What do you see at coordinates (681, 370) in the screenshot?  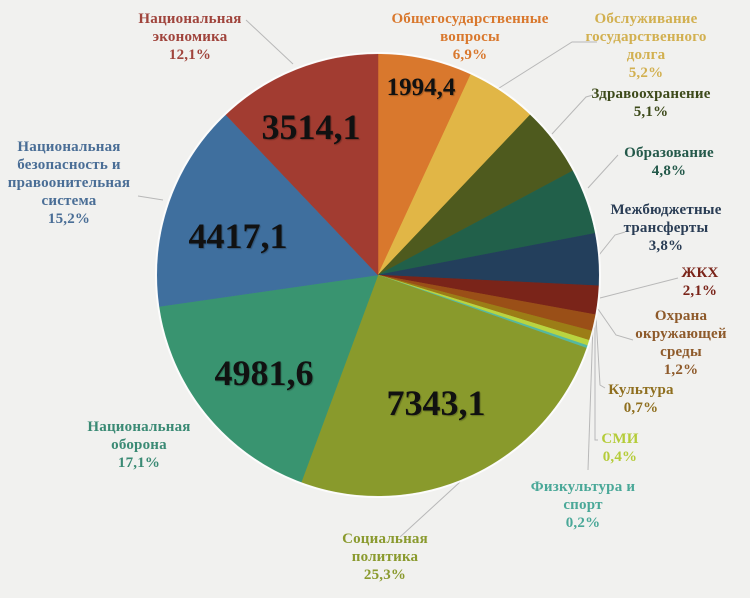 I see `slice-label-percent: 1,2%` at bounding box center [681, 370].